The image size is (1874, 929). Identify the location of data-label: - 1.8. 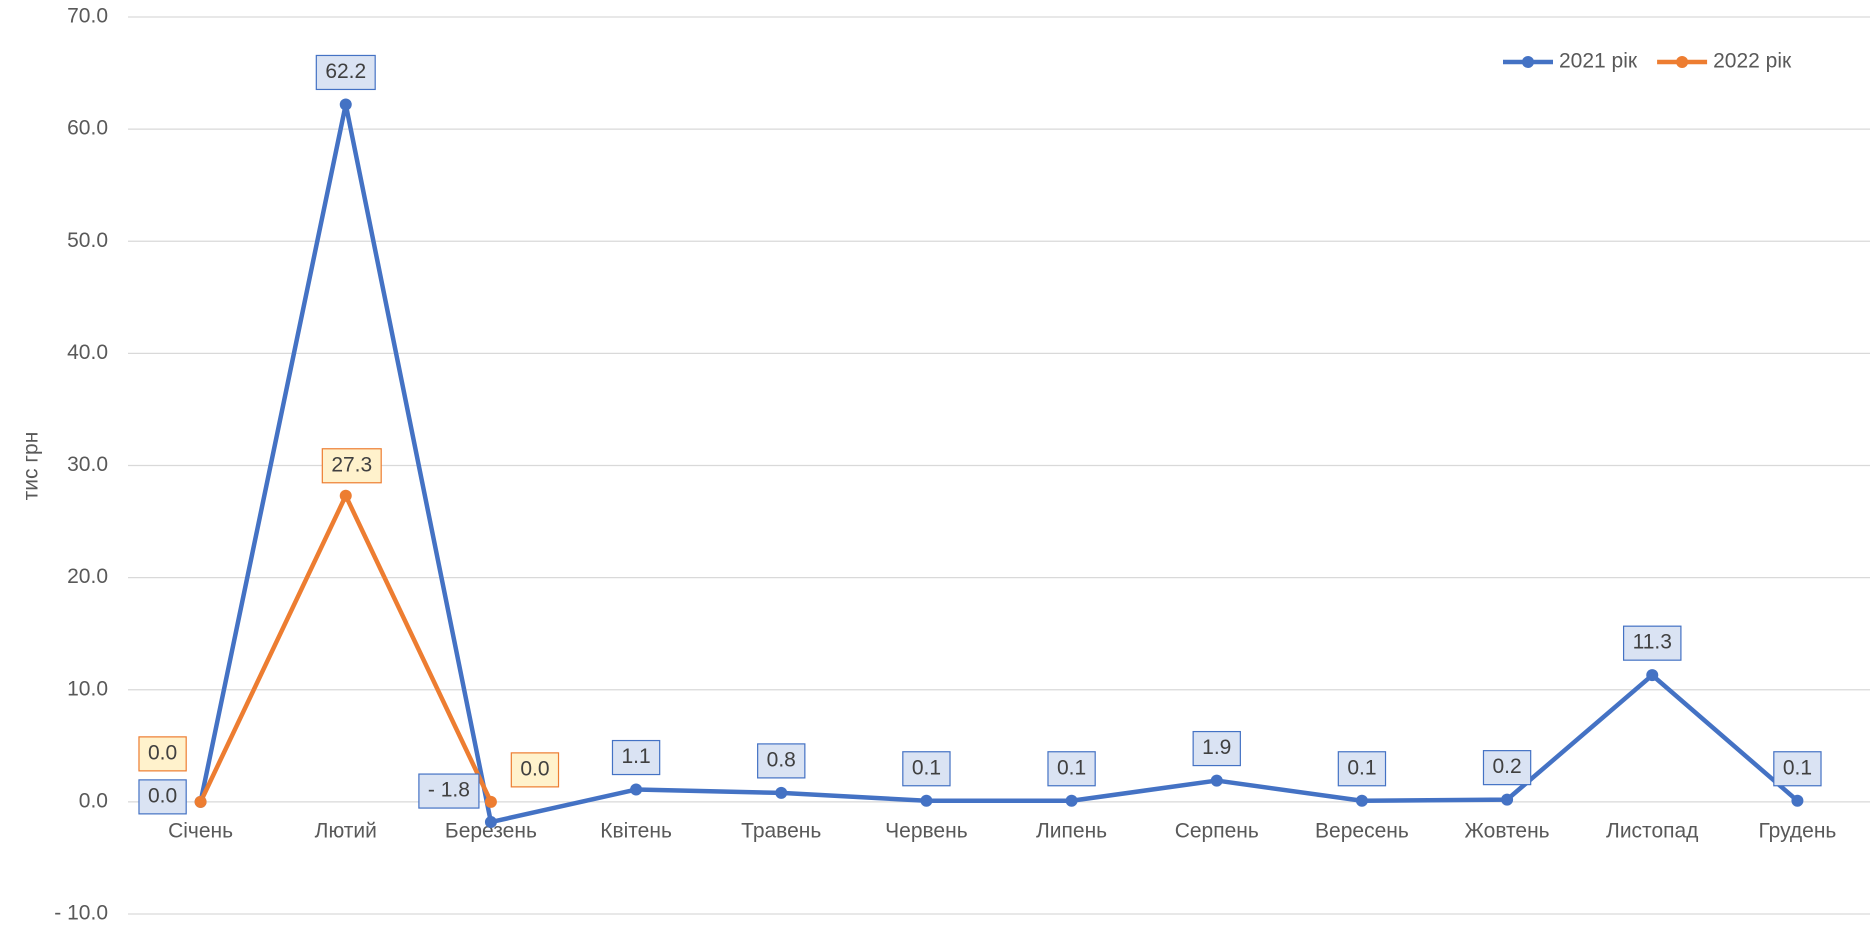
(449, 790).